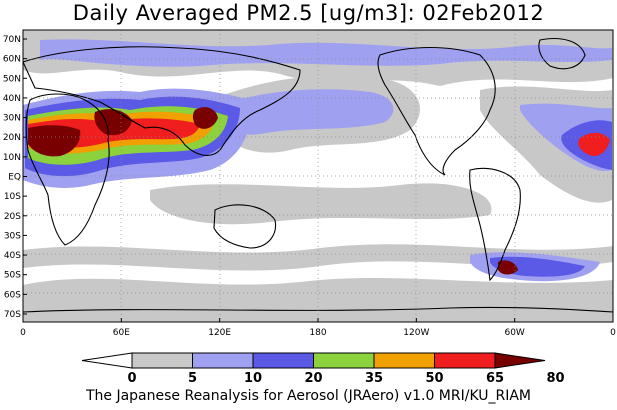  What do you see at coordinates (12, 99) in the screenshot?
I see `lat-label-40n: 40N` at bounding box center [12, 99].